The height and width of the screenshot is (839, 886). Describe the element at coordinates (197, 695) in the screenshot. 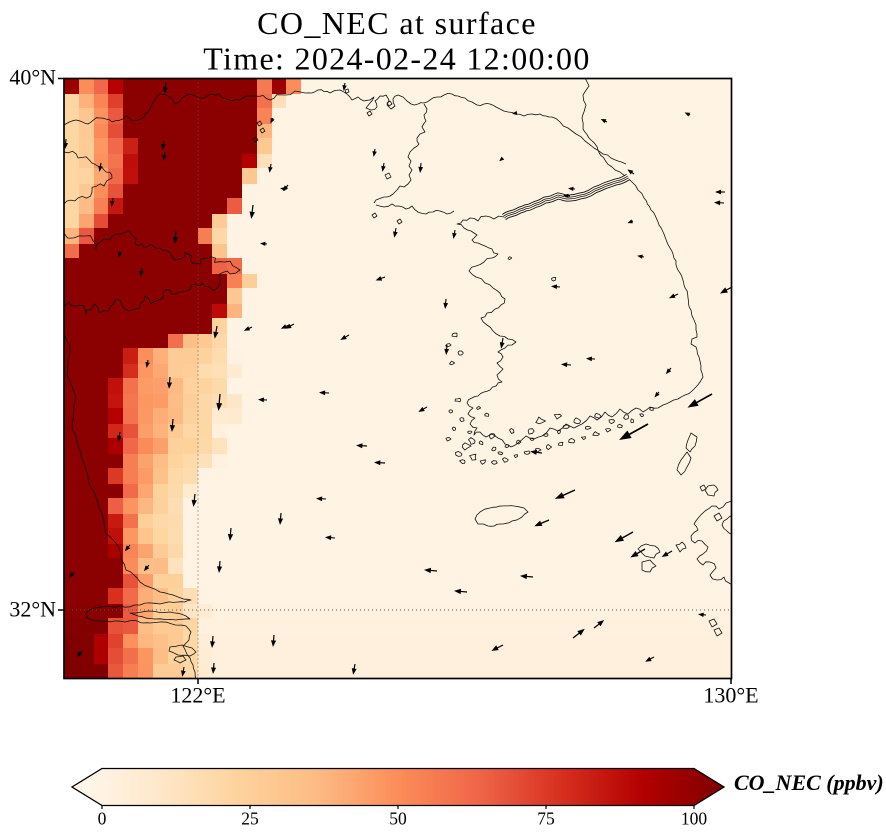

I see `svg-text: 122°E` at that location.